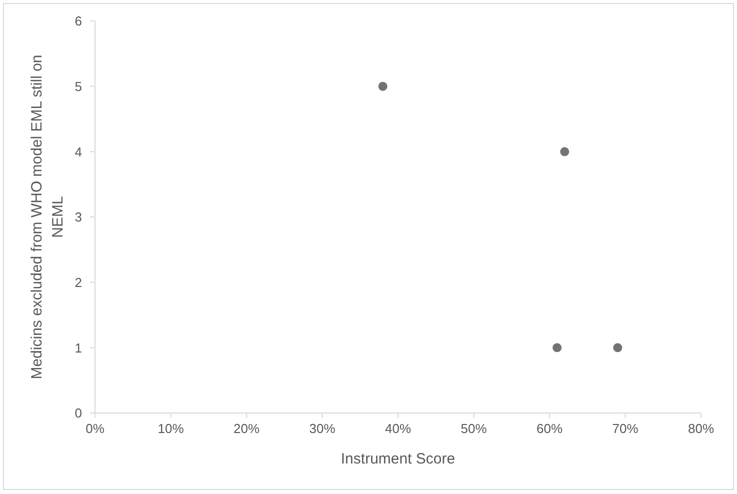  What do you see at coordinates (47, 217) in the screenshot?
I see `y-axis-title: Medicins excluded from WHO model EML still on NEML` at bounding box center [47, 217].